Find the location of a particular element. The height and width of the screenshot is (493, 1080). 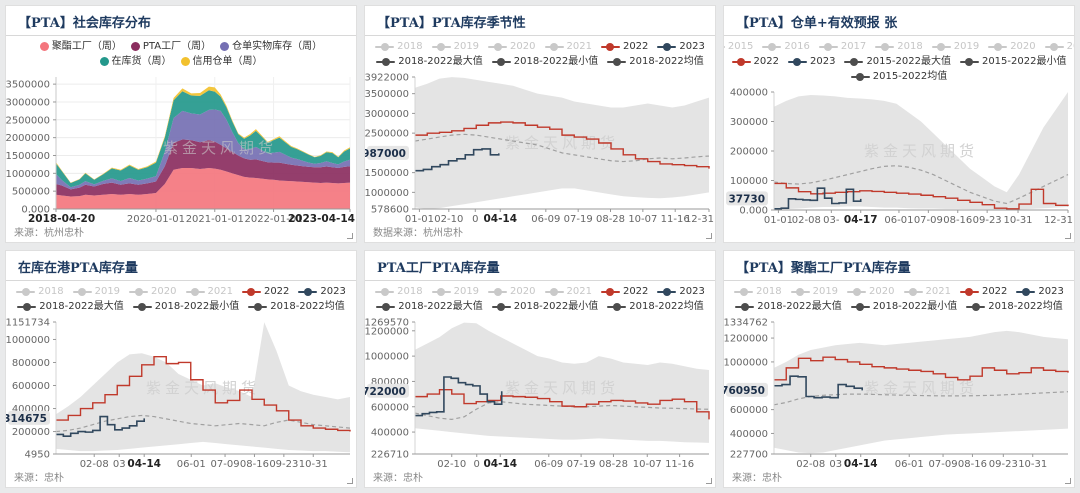

legend-item-2015-2022最大值: 2015-2022最大值 is located at coordinates (897, 61).